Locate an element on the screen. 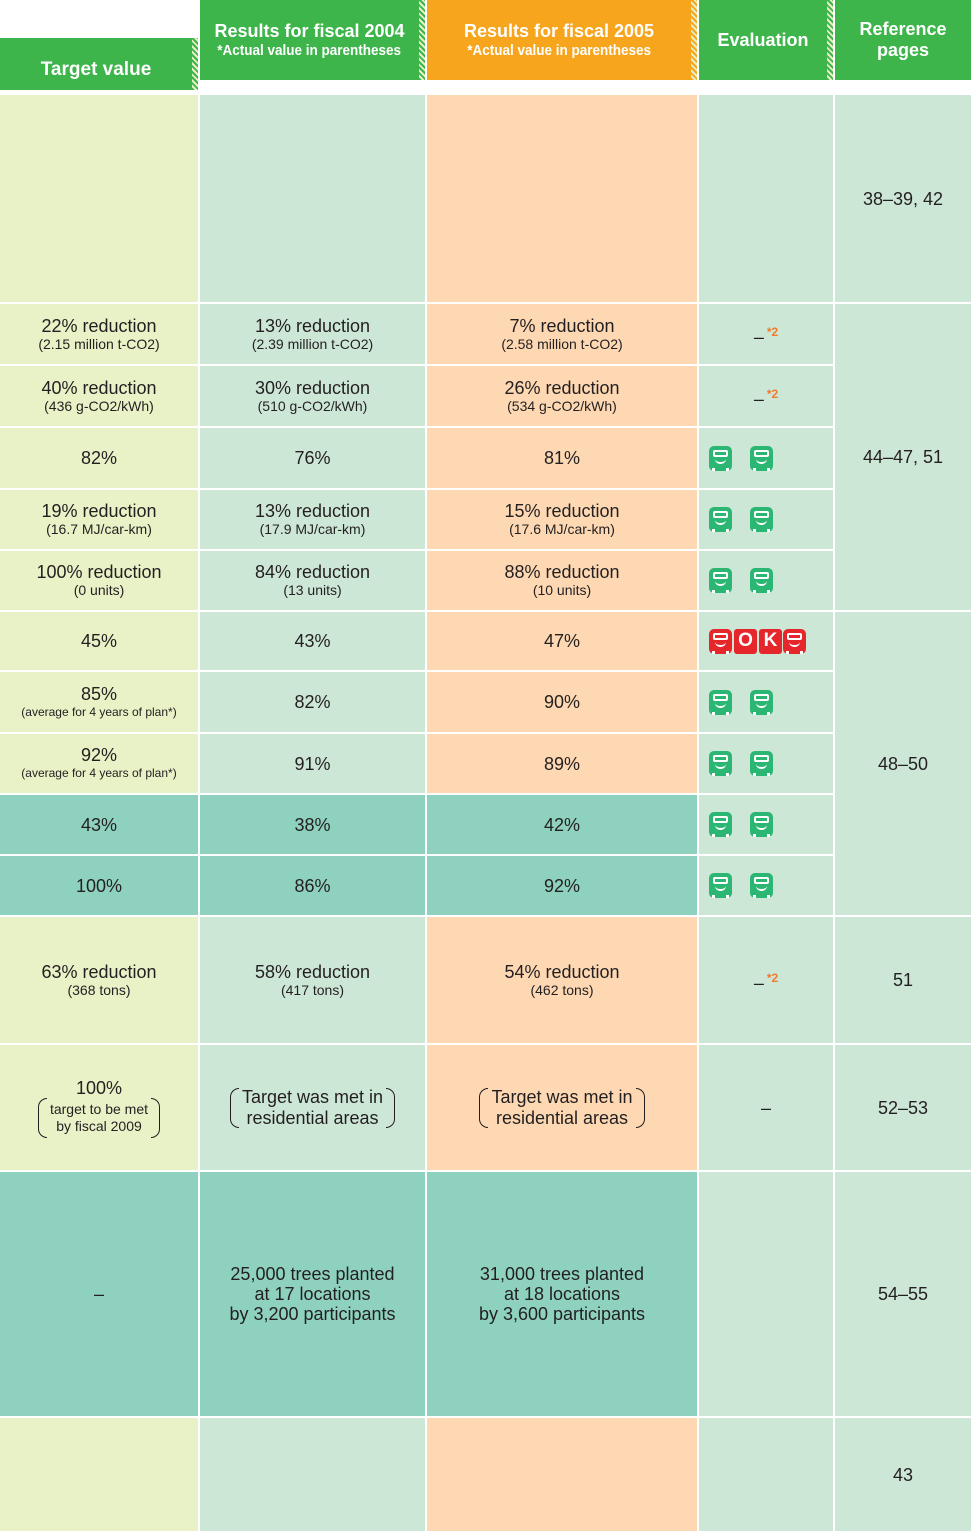 This screenshot has height=1531, width=971. cell-value: 84% reduction is located at coordinates (312, 572).